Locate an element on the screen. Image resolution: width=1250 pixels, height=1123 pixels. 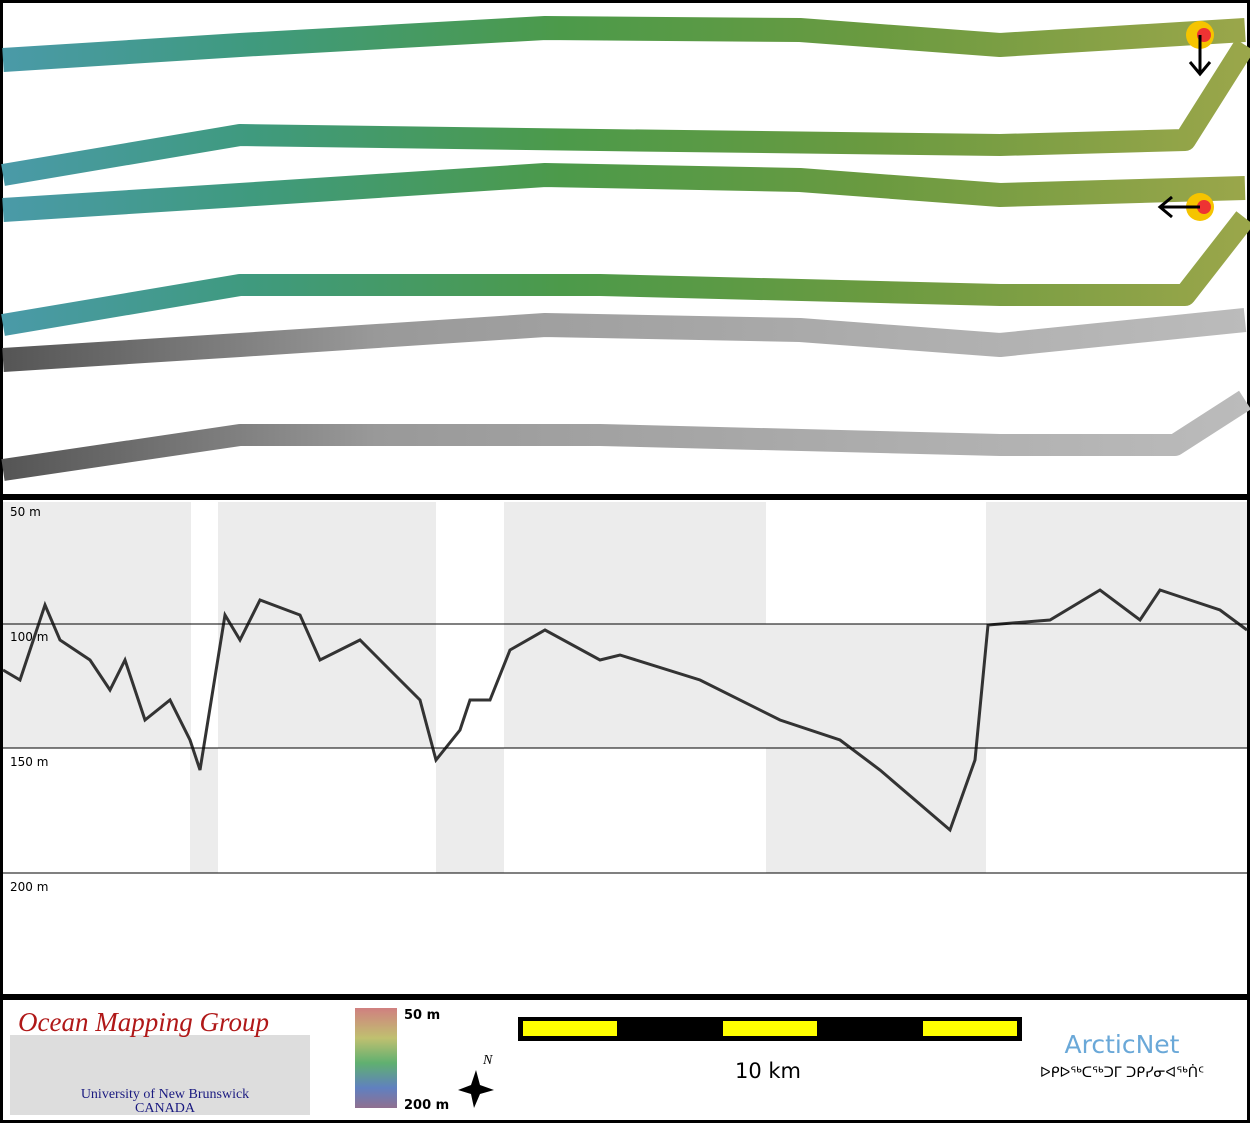
depth-label: 150 m is located at coordinates (29, 762).